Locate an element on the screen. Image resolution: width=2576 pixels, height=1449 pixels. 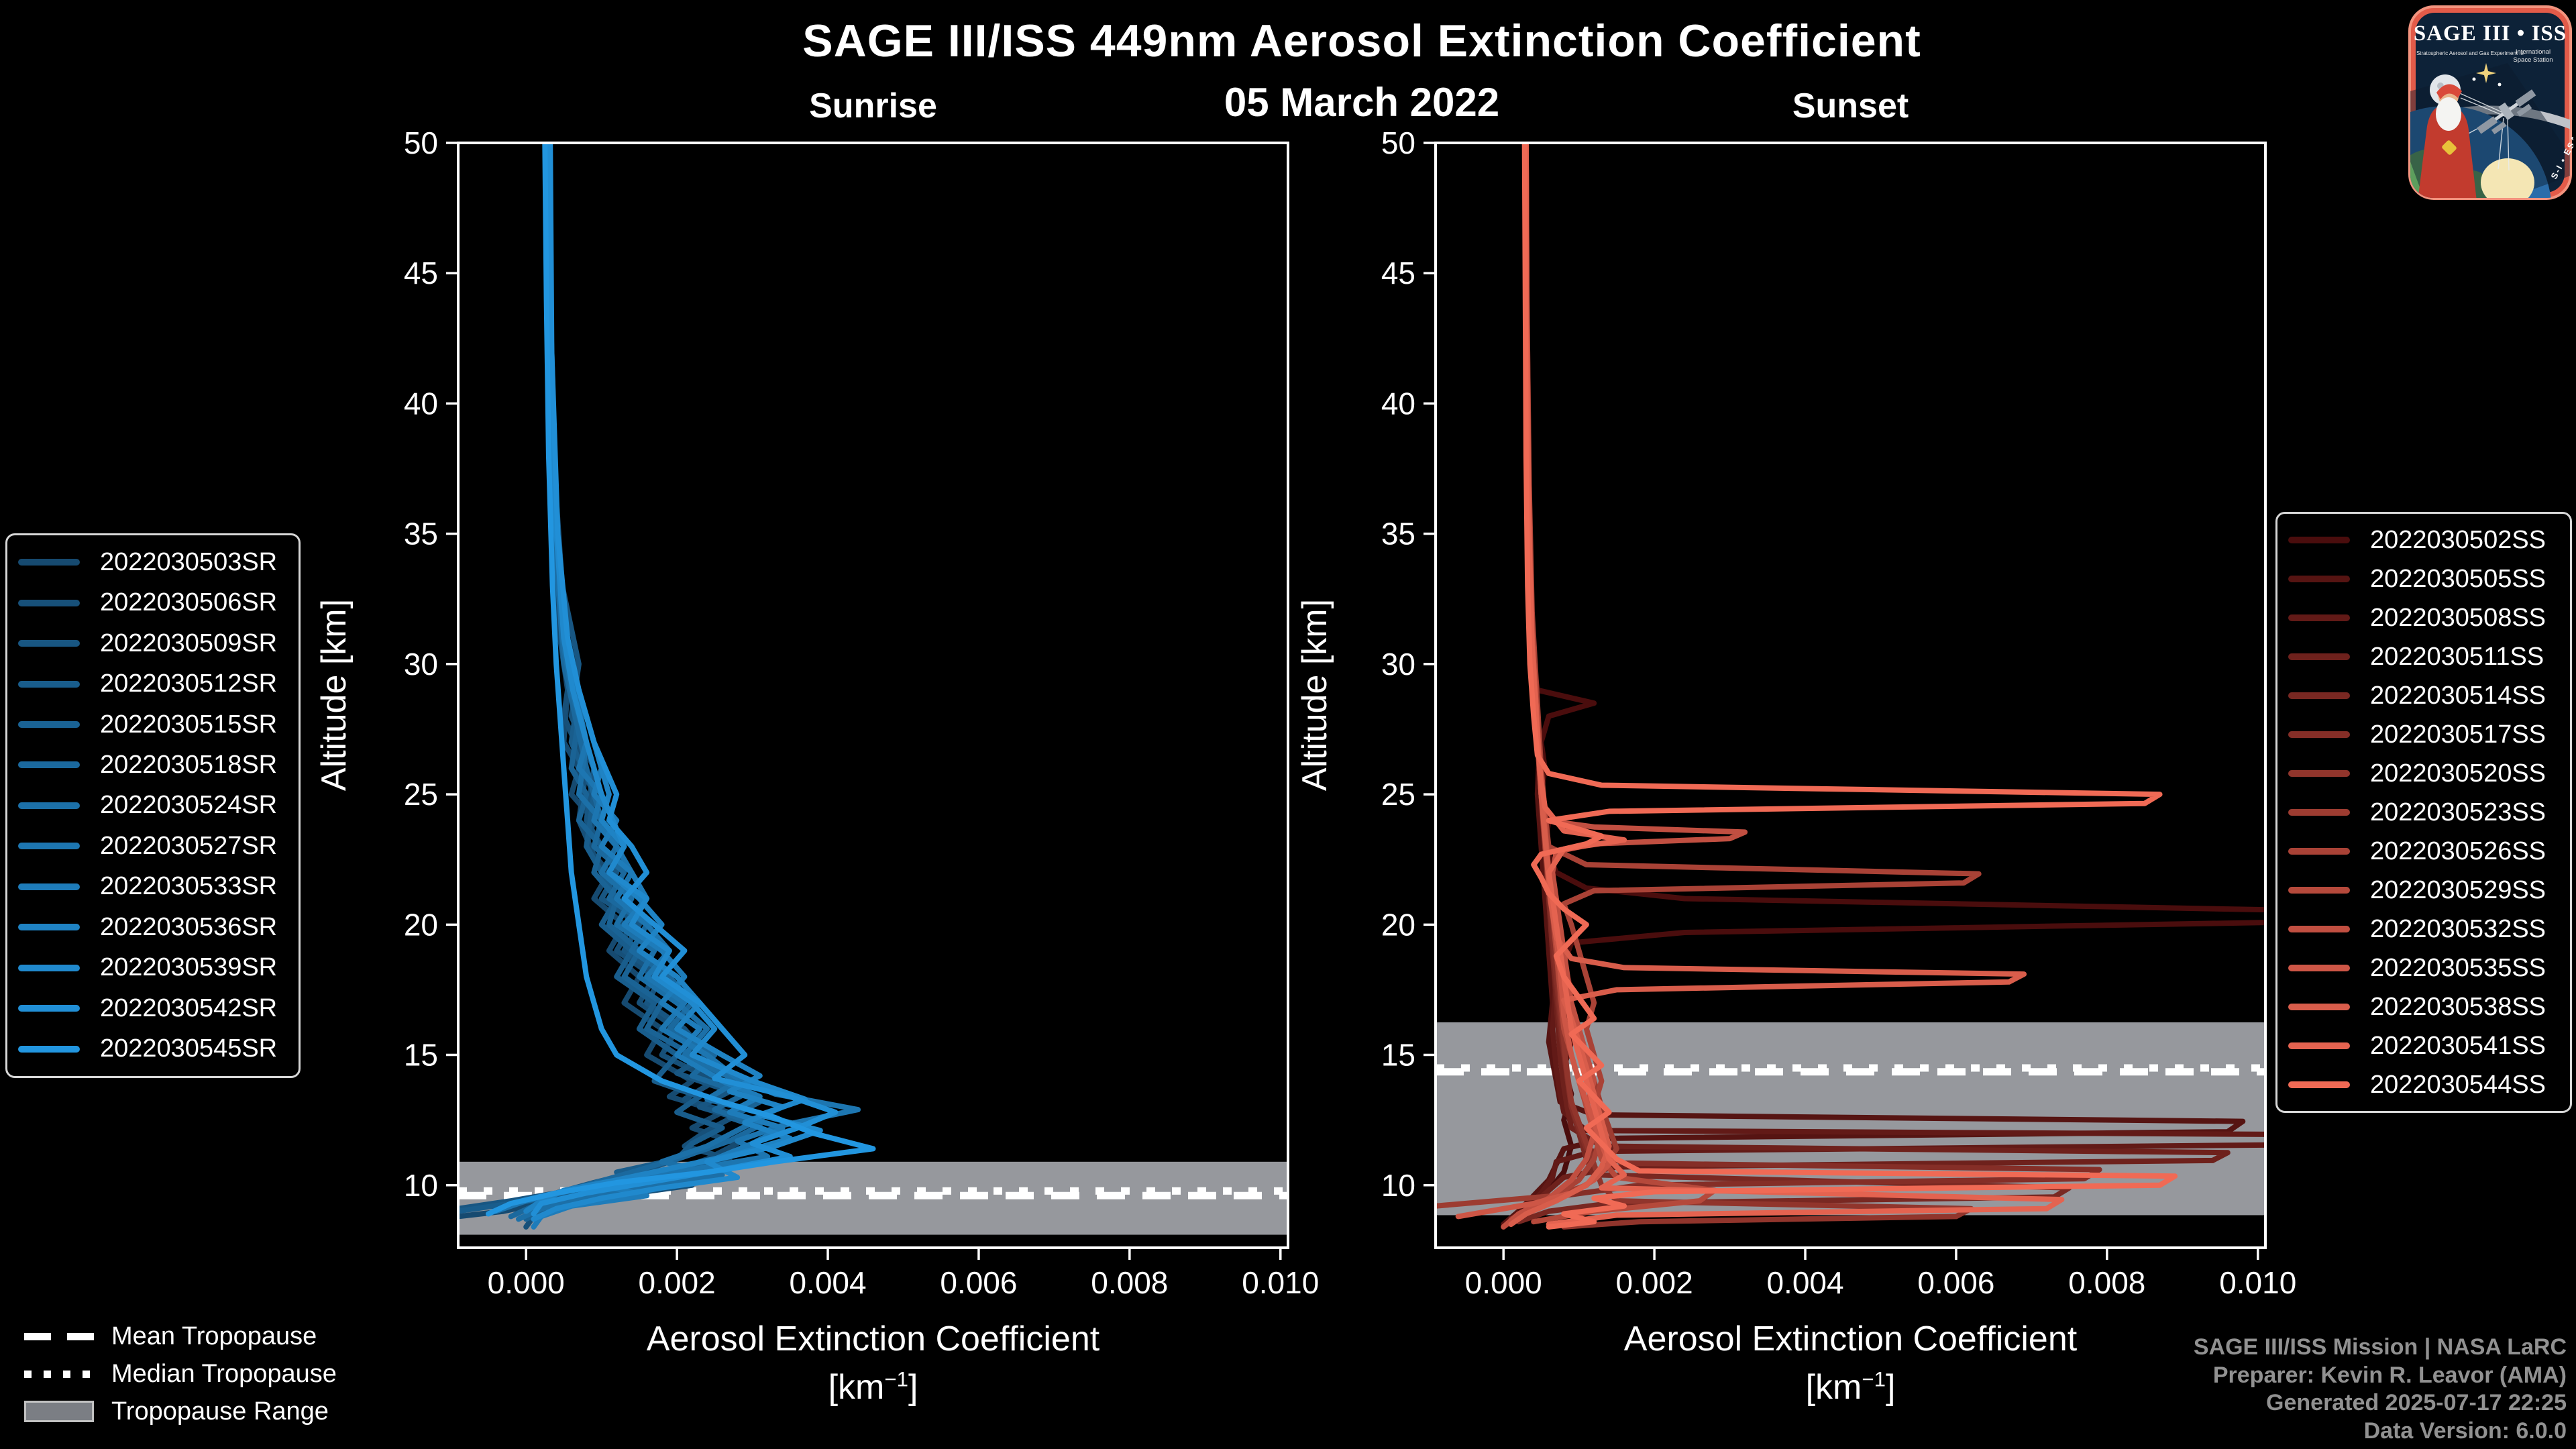
legend-item: 2022030523SS is located at coordinates (2423, 812).